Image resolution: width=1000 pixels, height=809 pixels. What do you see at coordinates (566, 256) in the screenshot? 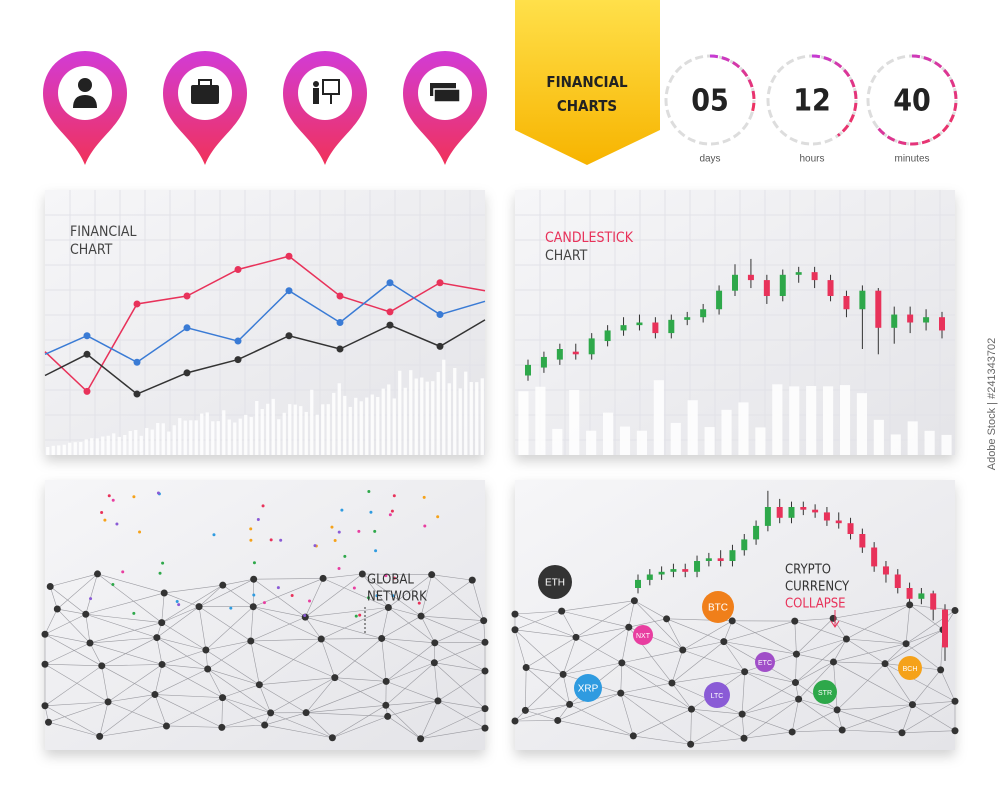
I see `panel-title: CHART` at bounding box center [566, 256].